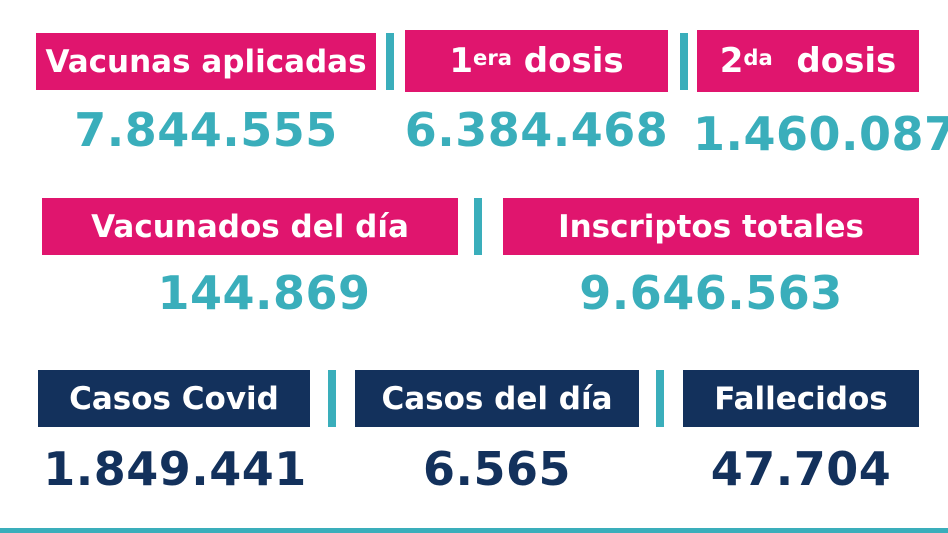  I want to click on vacunados-del-dia-label-text: Vacunados del día, so click(250, 226).